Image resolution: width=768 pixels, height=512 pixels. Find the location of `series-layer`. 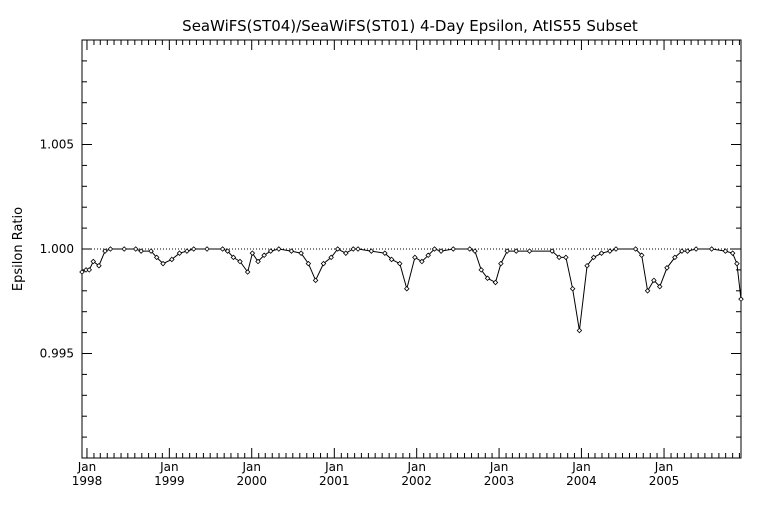

series-layer is located at coordinates (411, 290).